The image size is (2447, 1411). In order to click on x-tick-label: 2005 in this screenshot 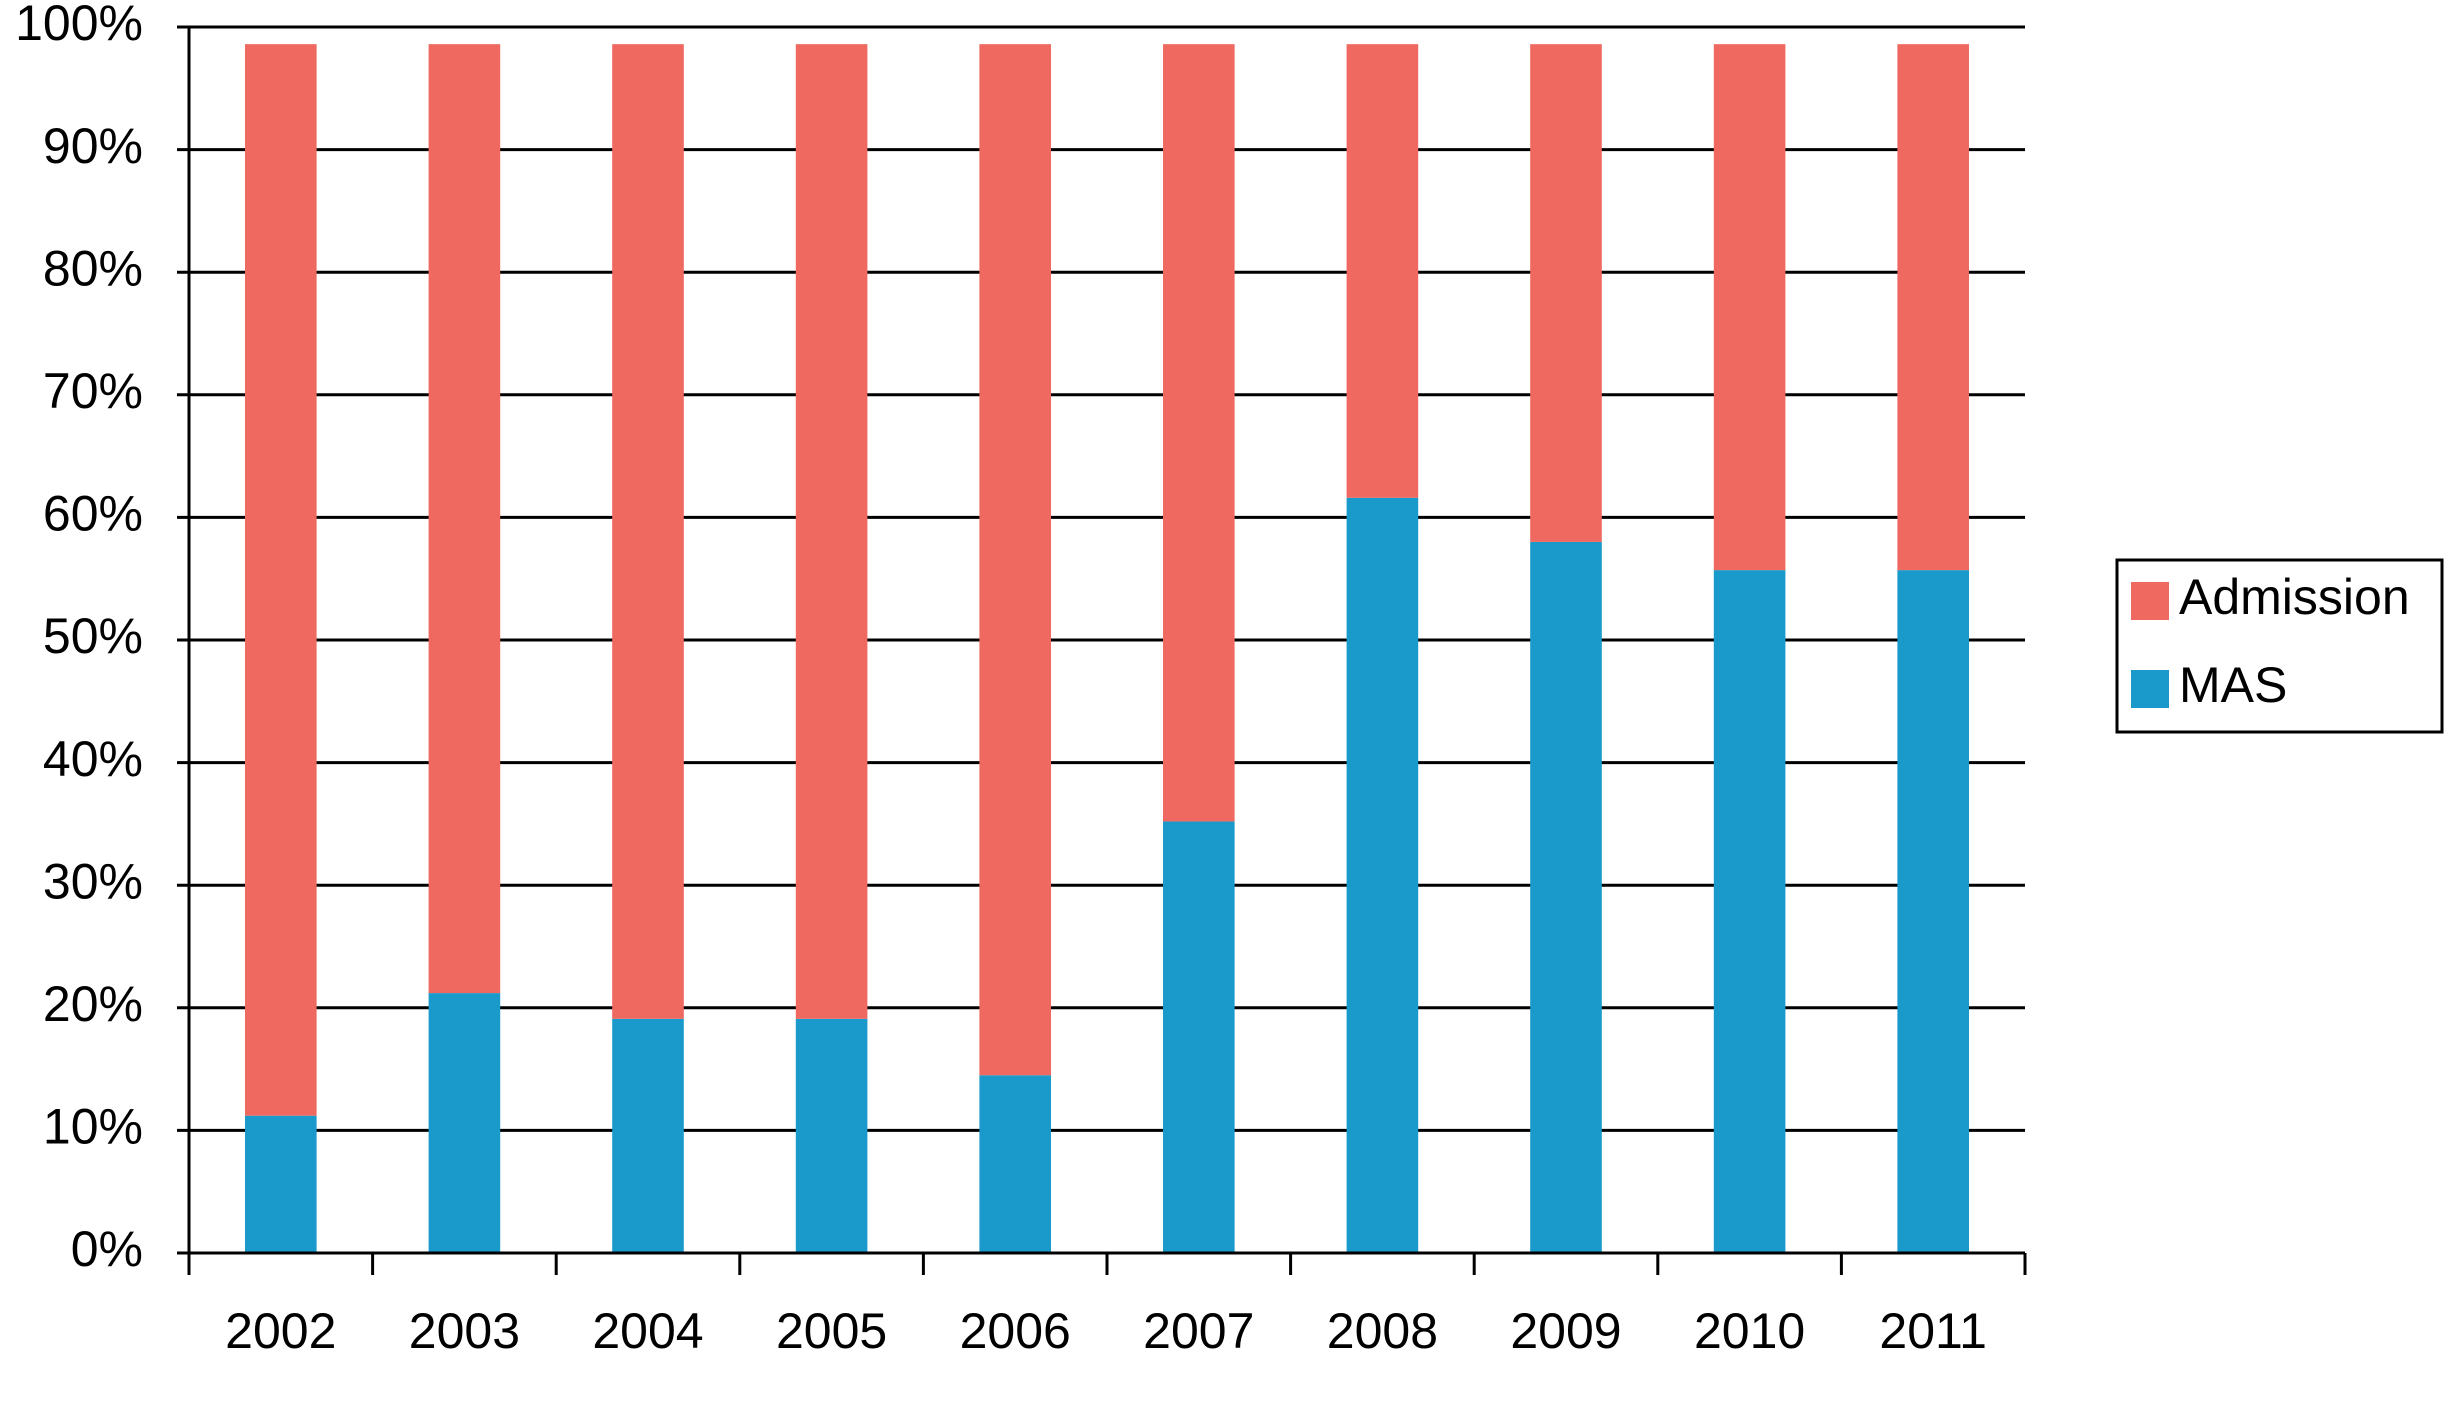, I will do `click(831, 1331)`.